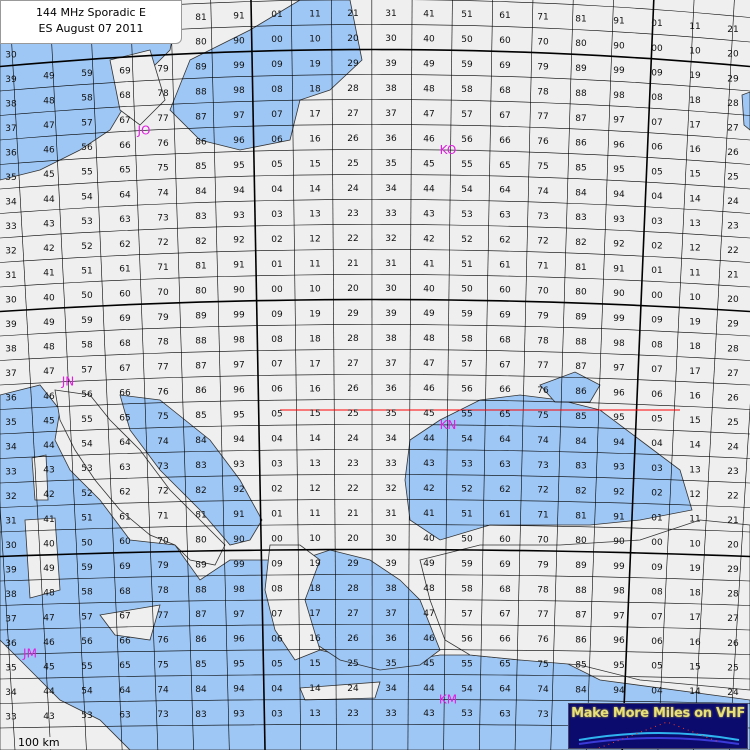 This screenshot has width=750, height=750. Describe the element at coordinates (314, 714) in the screenshot. I see `locator-square-label: 13` at that location.